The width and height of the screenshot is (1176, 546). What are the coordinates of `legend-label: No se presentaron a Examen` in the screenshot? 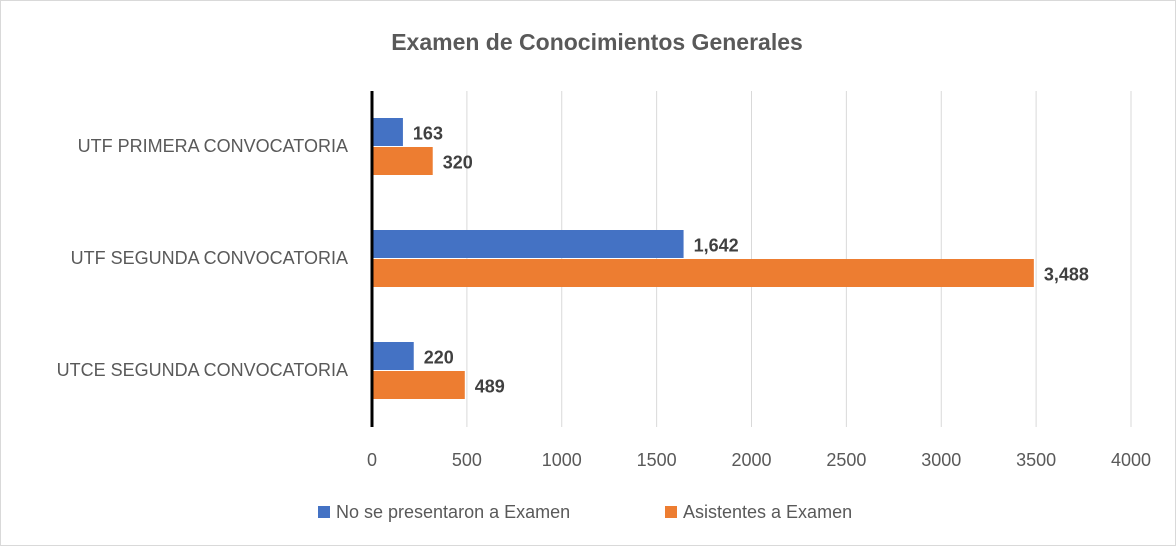 It's located at (453, 512).